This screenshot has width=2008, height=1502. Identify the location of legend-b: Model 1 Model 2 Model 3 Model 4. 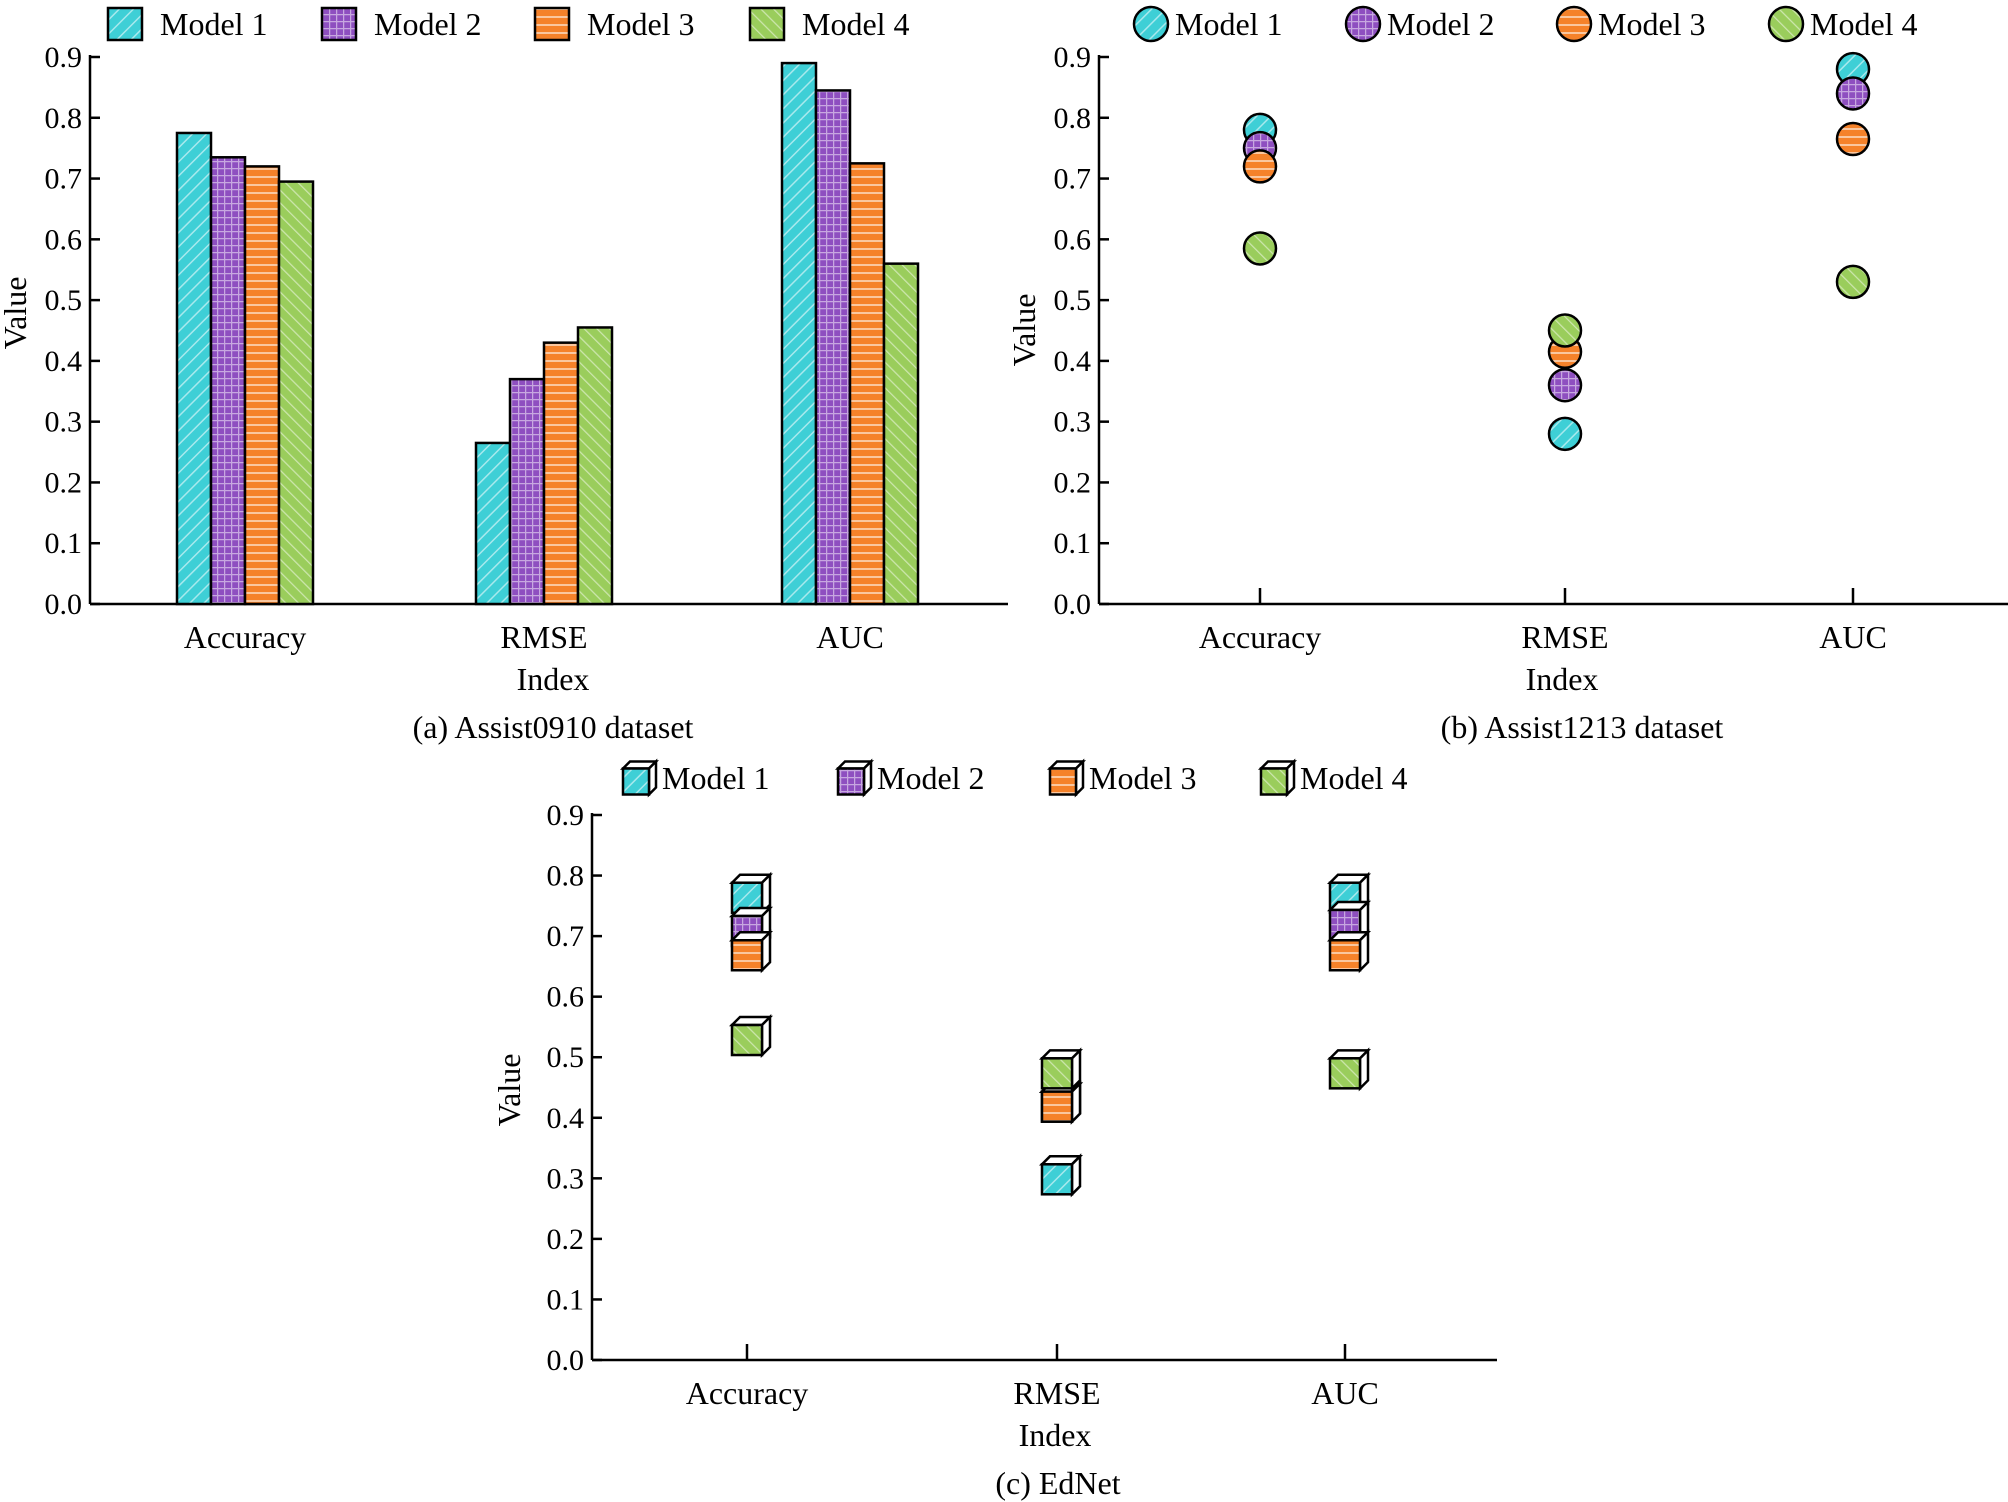
(1525, 24).